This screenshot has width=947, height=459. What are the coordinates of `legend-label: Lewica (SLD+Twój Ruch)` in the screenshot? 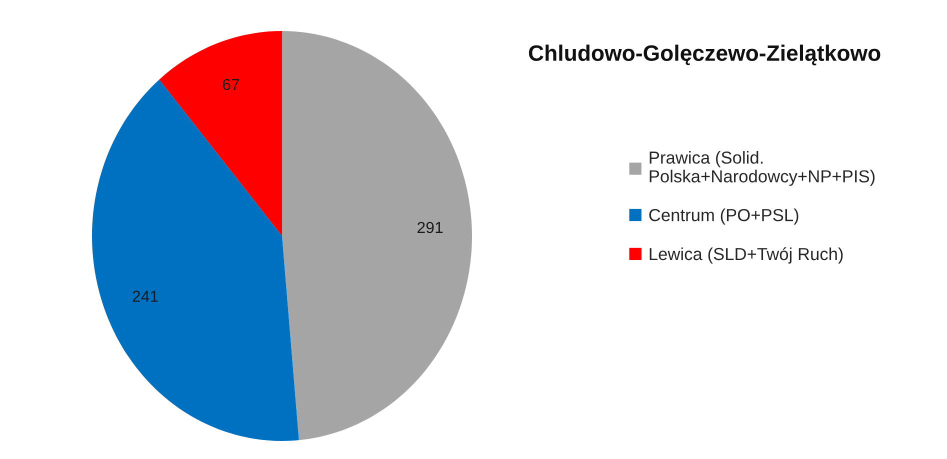 It's located at (746, 255).